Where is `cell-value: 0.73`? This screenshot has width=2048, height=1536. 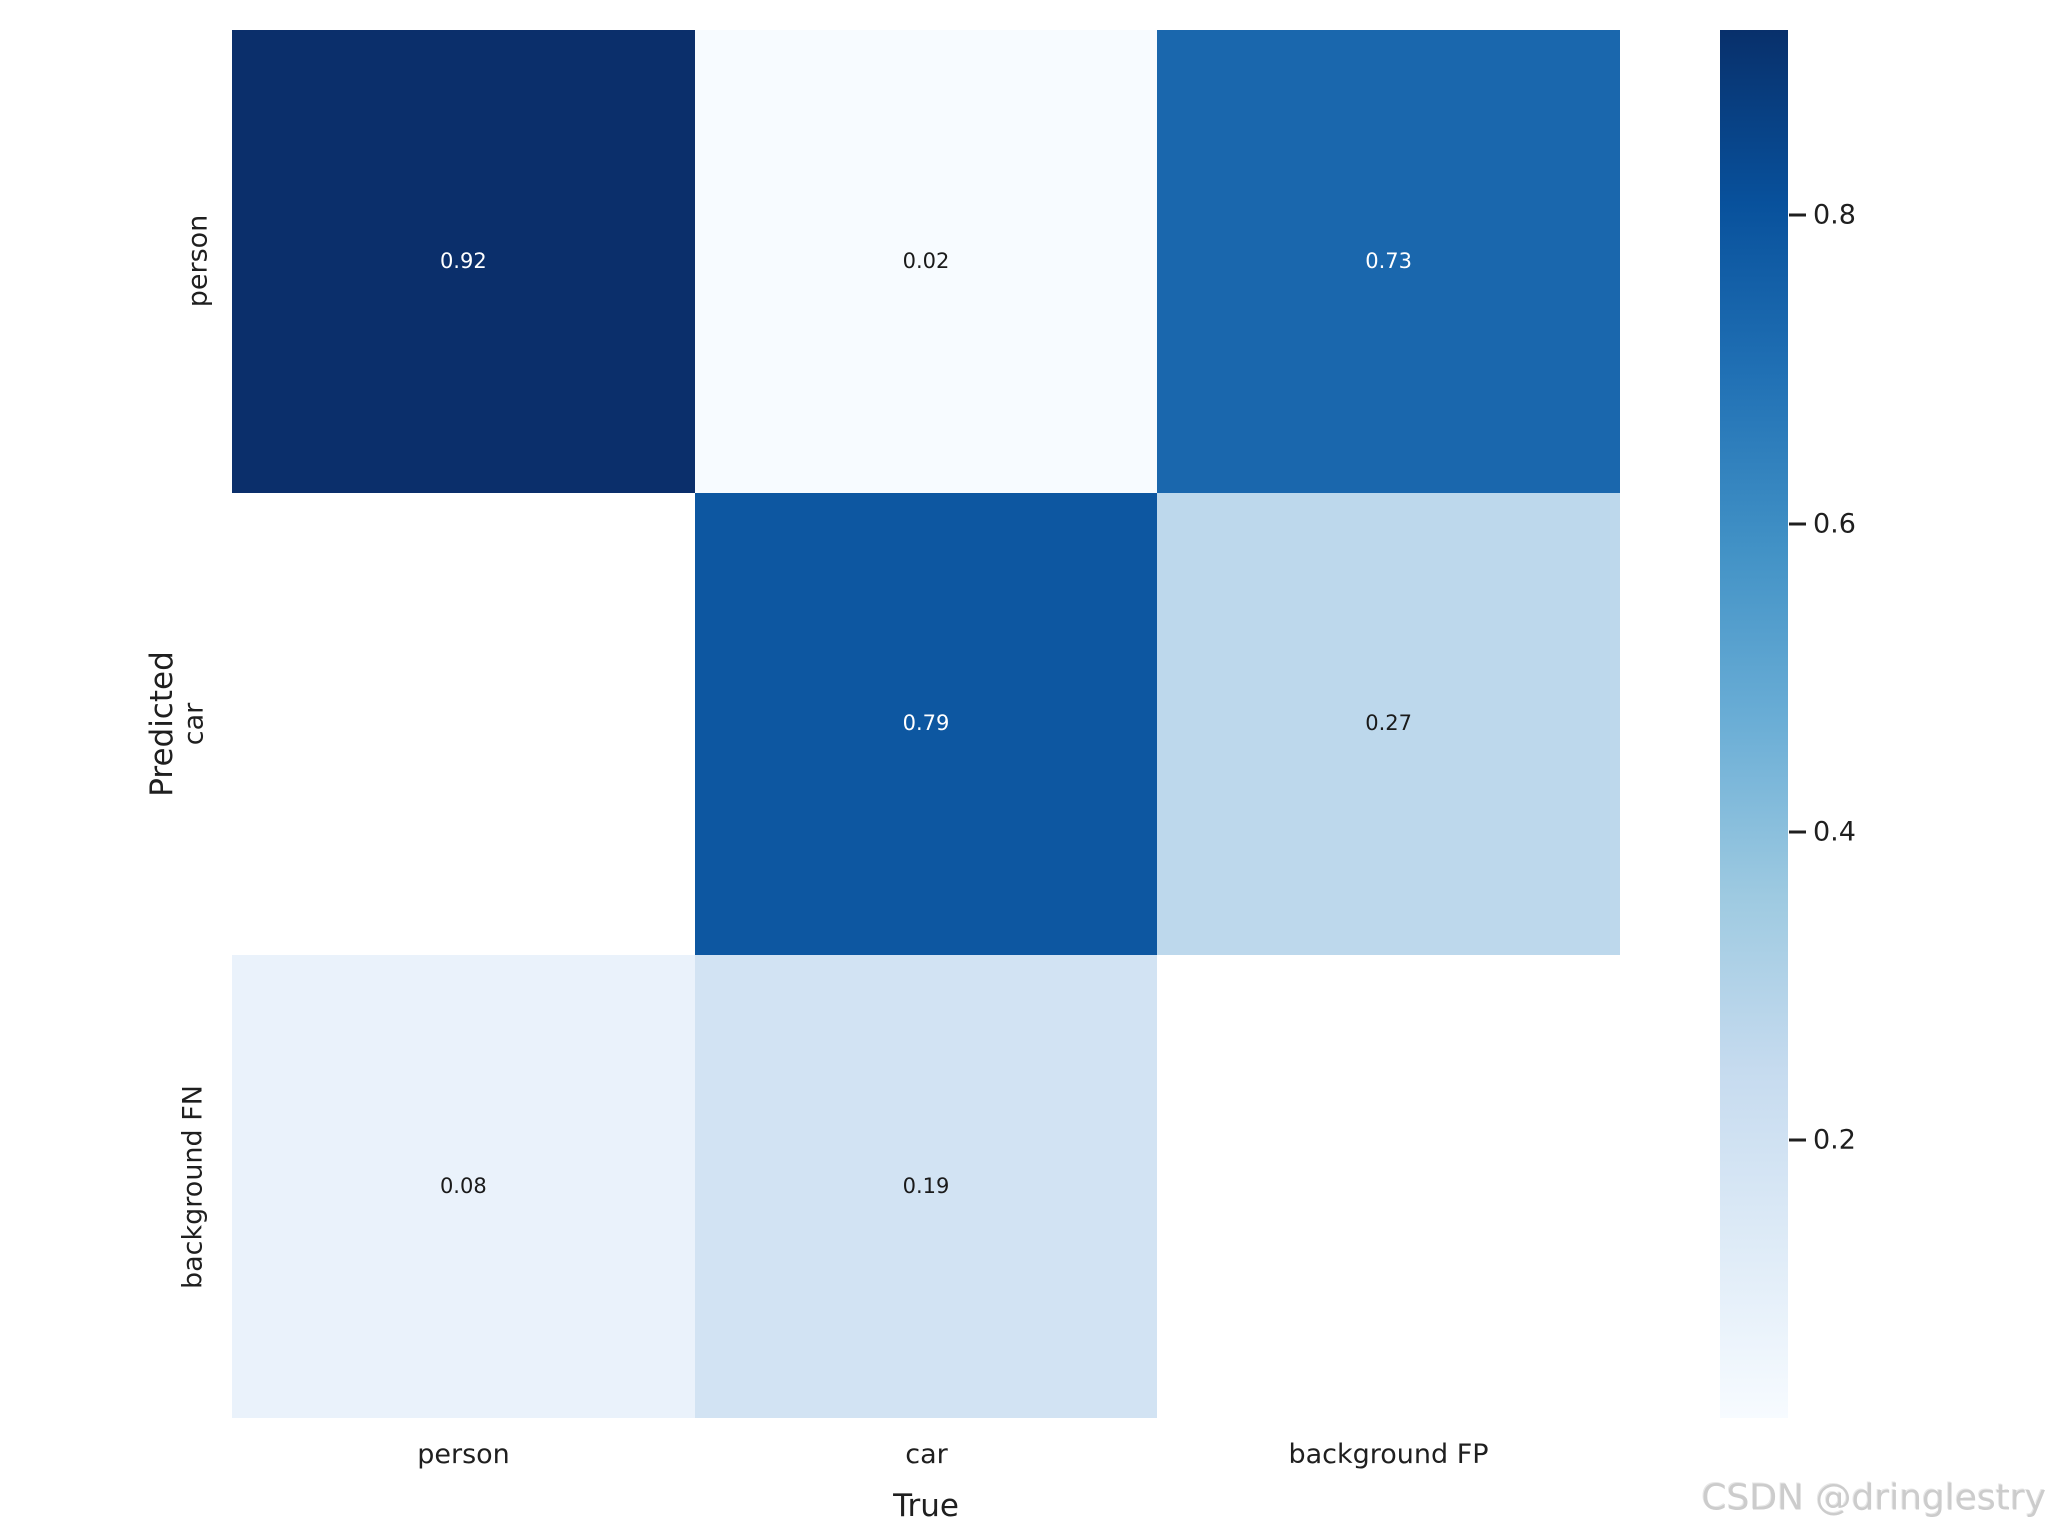
cell-value: 0.73 is located at coordinates (1389, 260).